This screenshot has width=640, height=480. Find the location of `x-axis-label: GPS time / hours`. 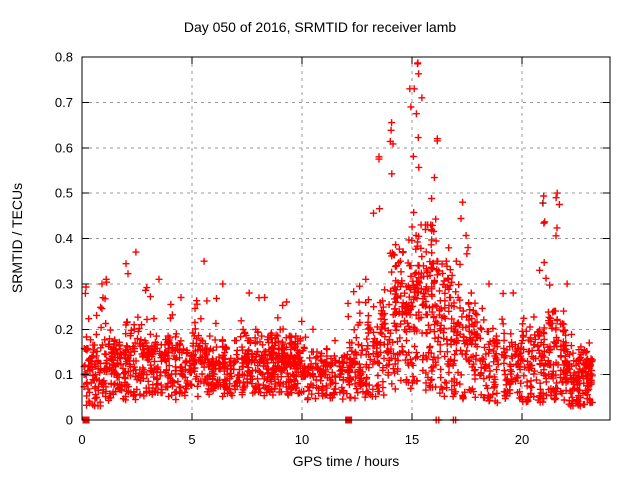

x-axis-label: GPS time / hours is located at coordinates (346, 461).